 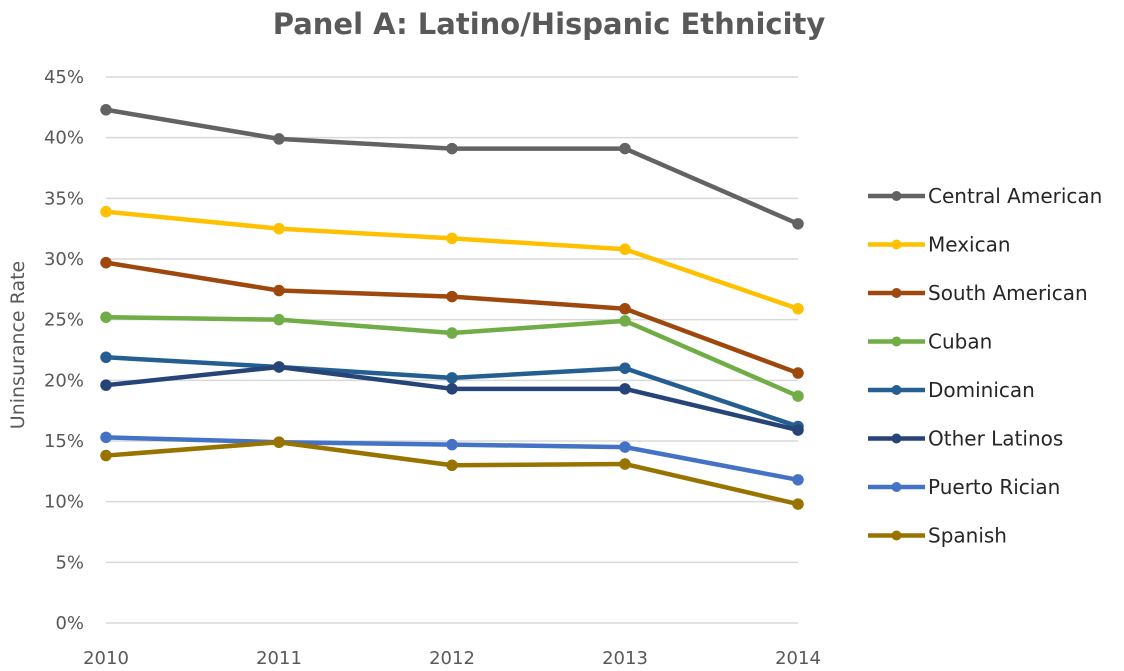 I want to click on x-tick-label: 2014, so click(x=798, y=658).